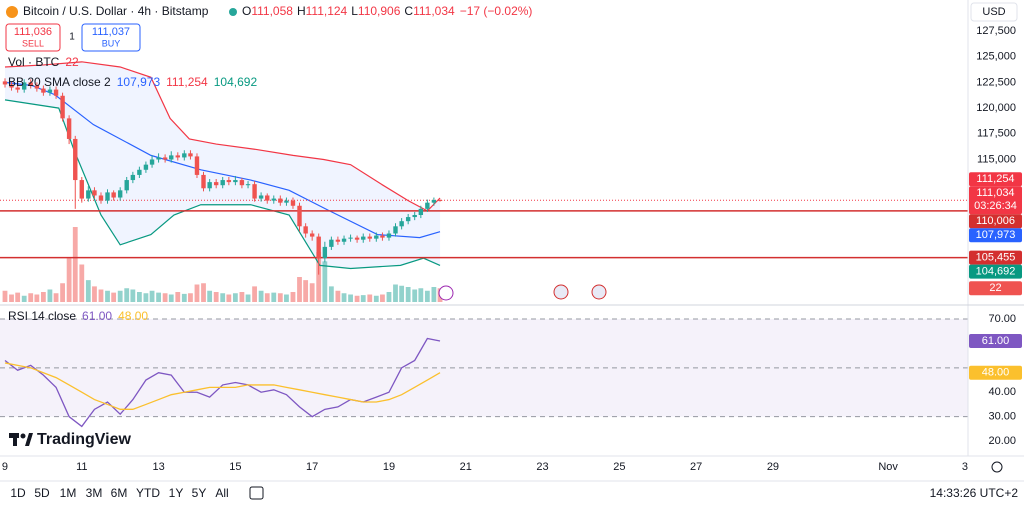  Describe the element at coordinates (148, 493) in the screenshot. I see `timeframe-button: YTD` at that location.